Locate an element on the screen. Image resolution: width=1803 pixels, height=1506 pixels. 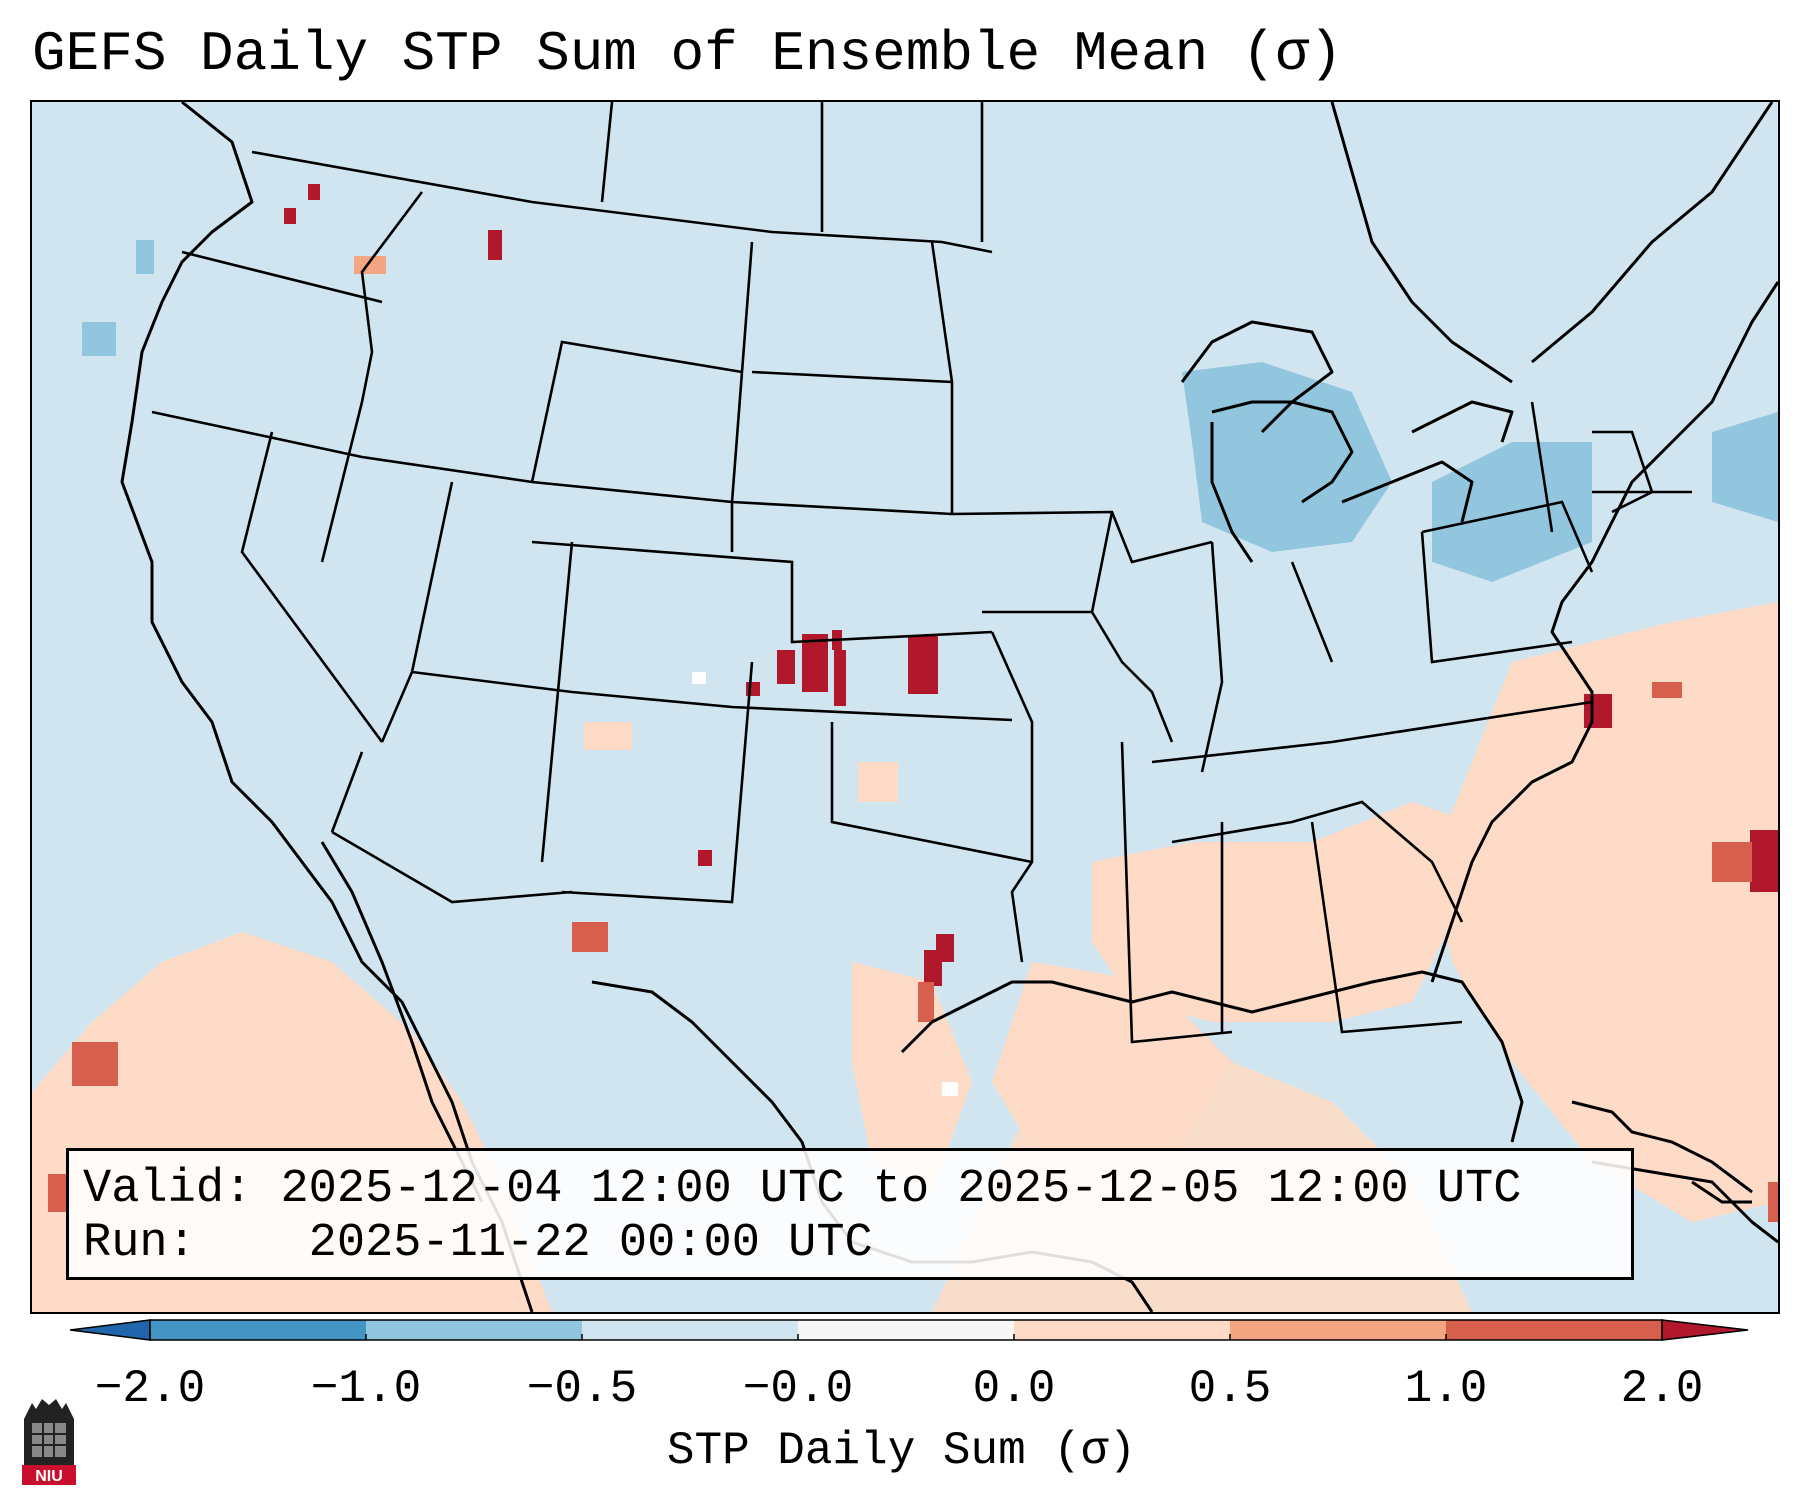
colorbar-segments is located at coordinates (909, 1330).